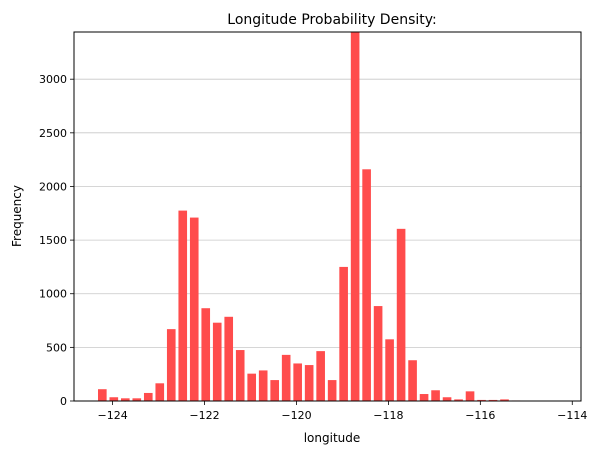  What do you see at coordinates (572, 415) in the screenshot?
I see `x-tick-label: −114` at bounding box center [572, 415].